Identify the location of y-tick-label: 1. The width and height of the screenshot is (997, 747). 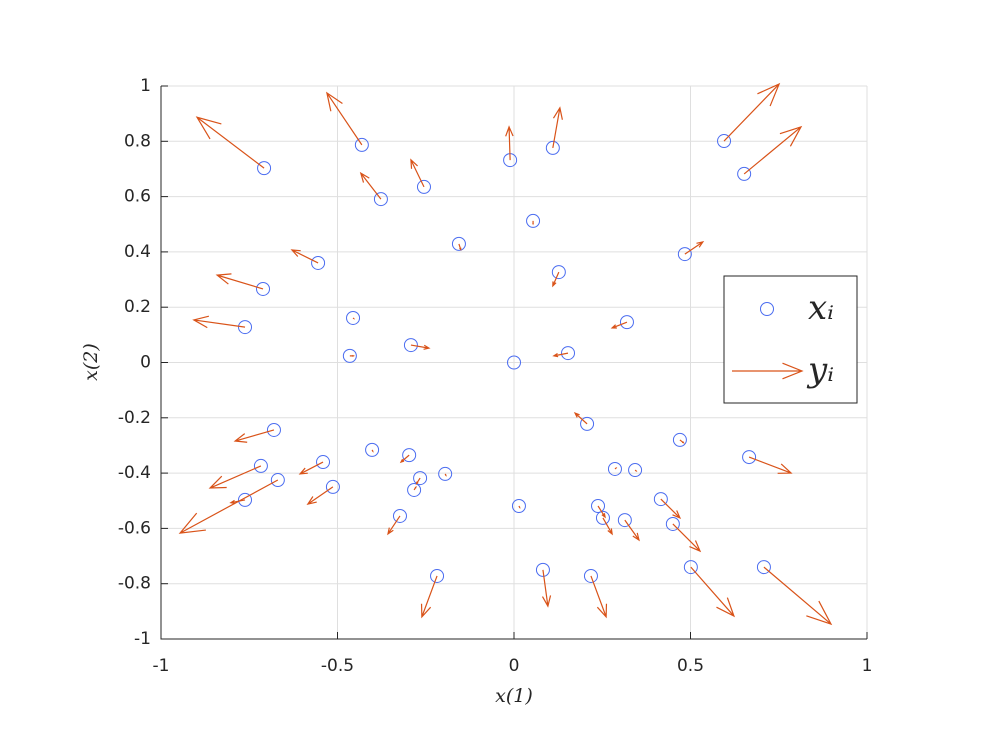
(145, 86).